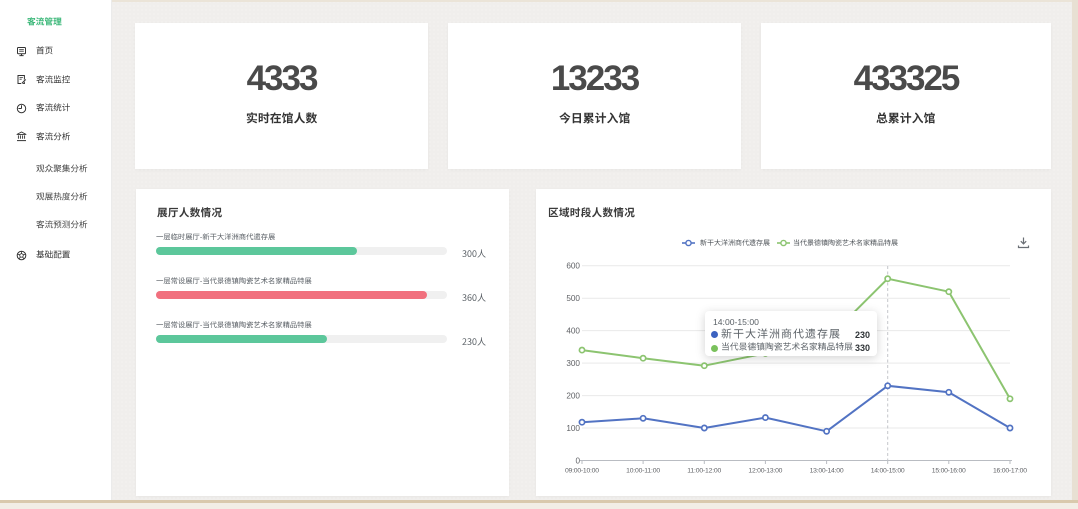 This screenshot has height=509, width=1078. What do you see at coordinates (573, 395) in the screenshot?
I see `svg-text: 200` at bounding box center [573, 395].